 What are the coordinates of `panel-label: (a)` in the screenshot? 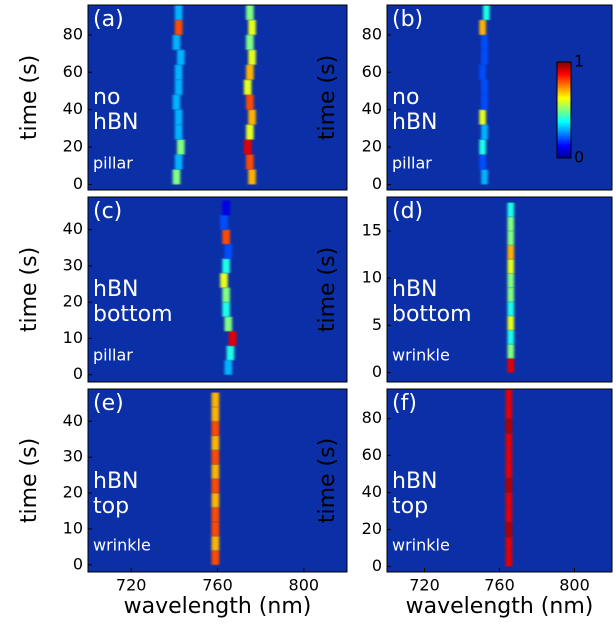 It's located at (108, 19).